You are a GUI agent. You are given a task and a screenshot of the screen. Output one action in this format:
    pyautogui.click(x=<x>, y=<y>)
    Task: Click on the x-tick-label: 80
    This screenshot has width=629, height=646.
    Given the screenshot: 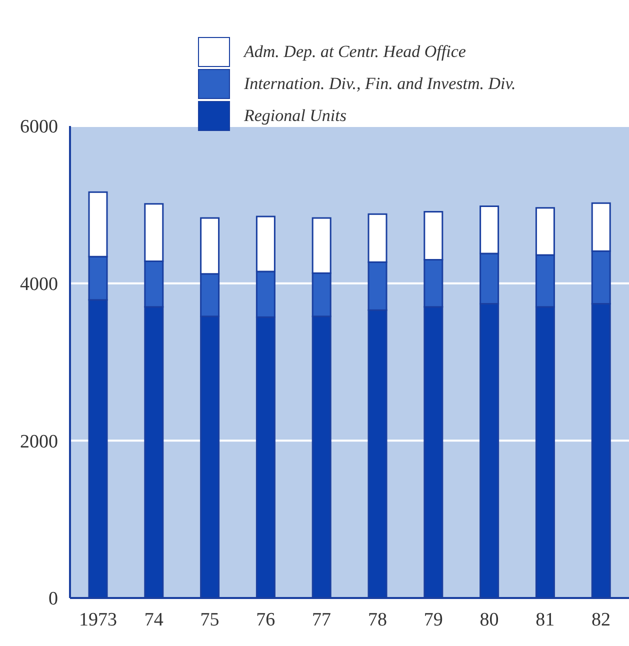 What is the action you would take?
    pyautogui.click(x=489, y=619)
    